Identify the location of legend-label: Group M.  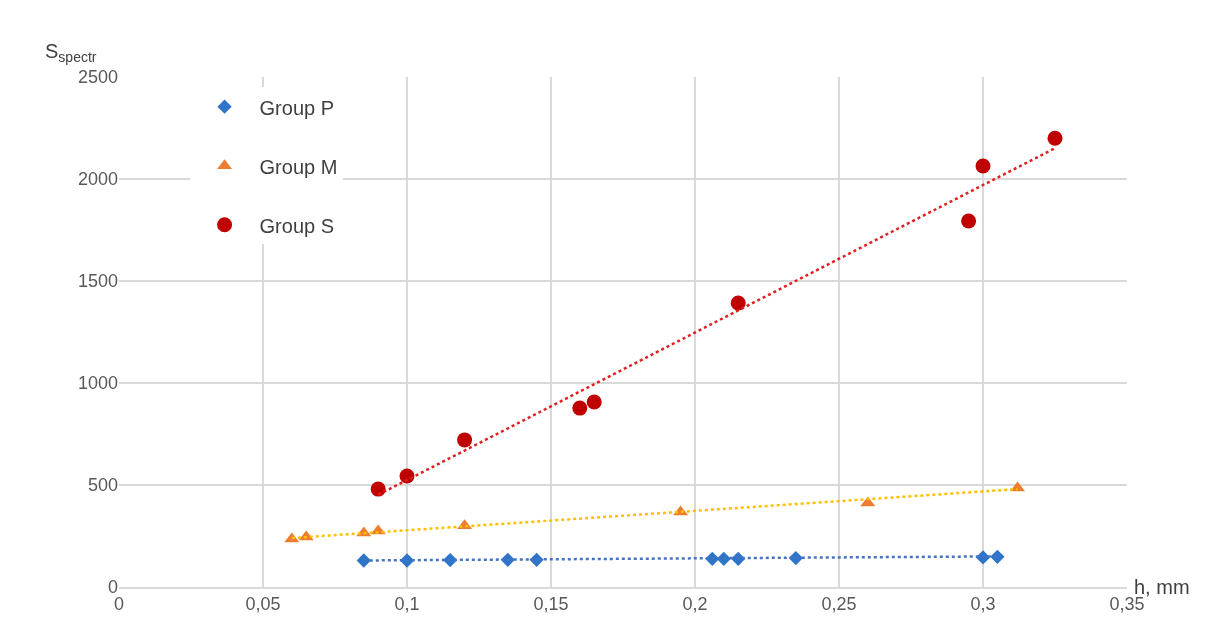
(298, 166).